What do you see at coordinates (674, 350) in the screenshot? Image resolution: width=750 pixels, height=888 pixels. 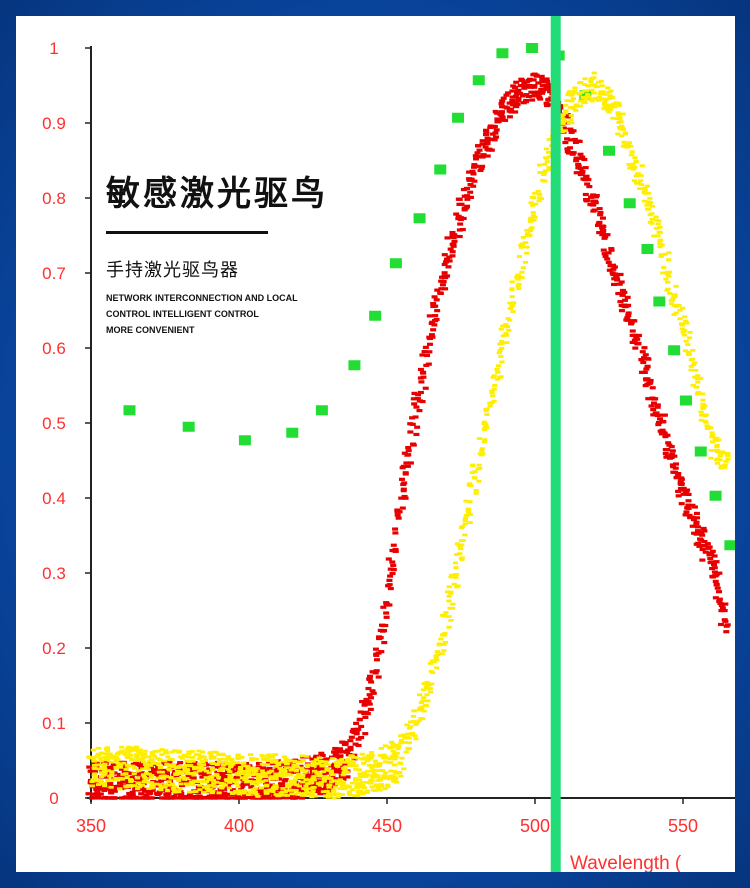 I see `green-data-point` at bounding box center [674, 350].